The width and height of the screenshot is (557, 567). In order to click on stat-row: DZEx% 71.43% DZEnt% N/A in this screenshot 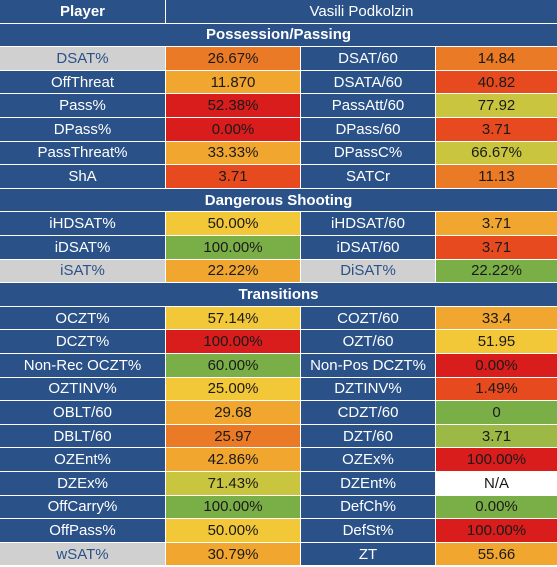, I will do `click(278, 484)`.